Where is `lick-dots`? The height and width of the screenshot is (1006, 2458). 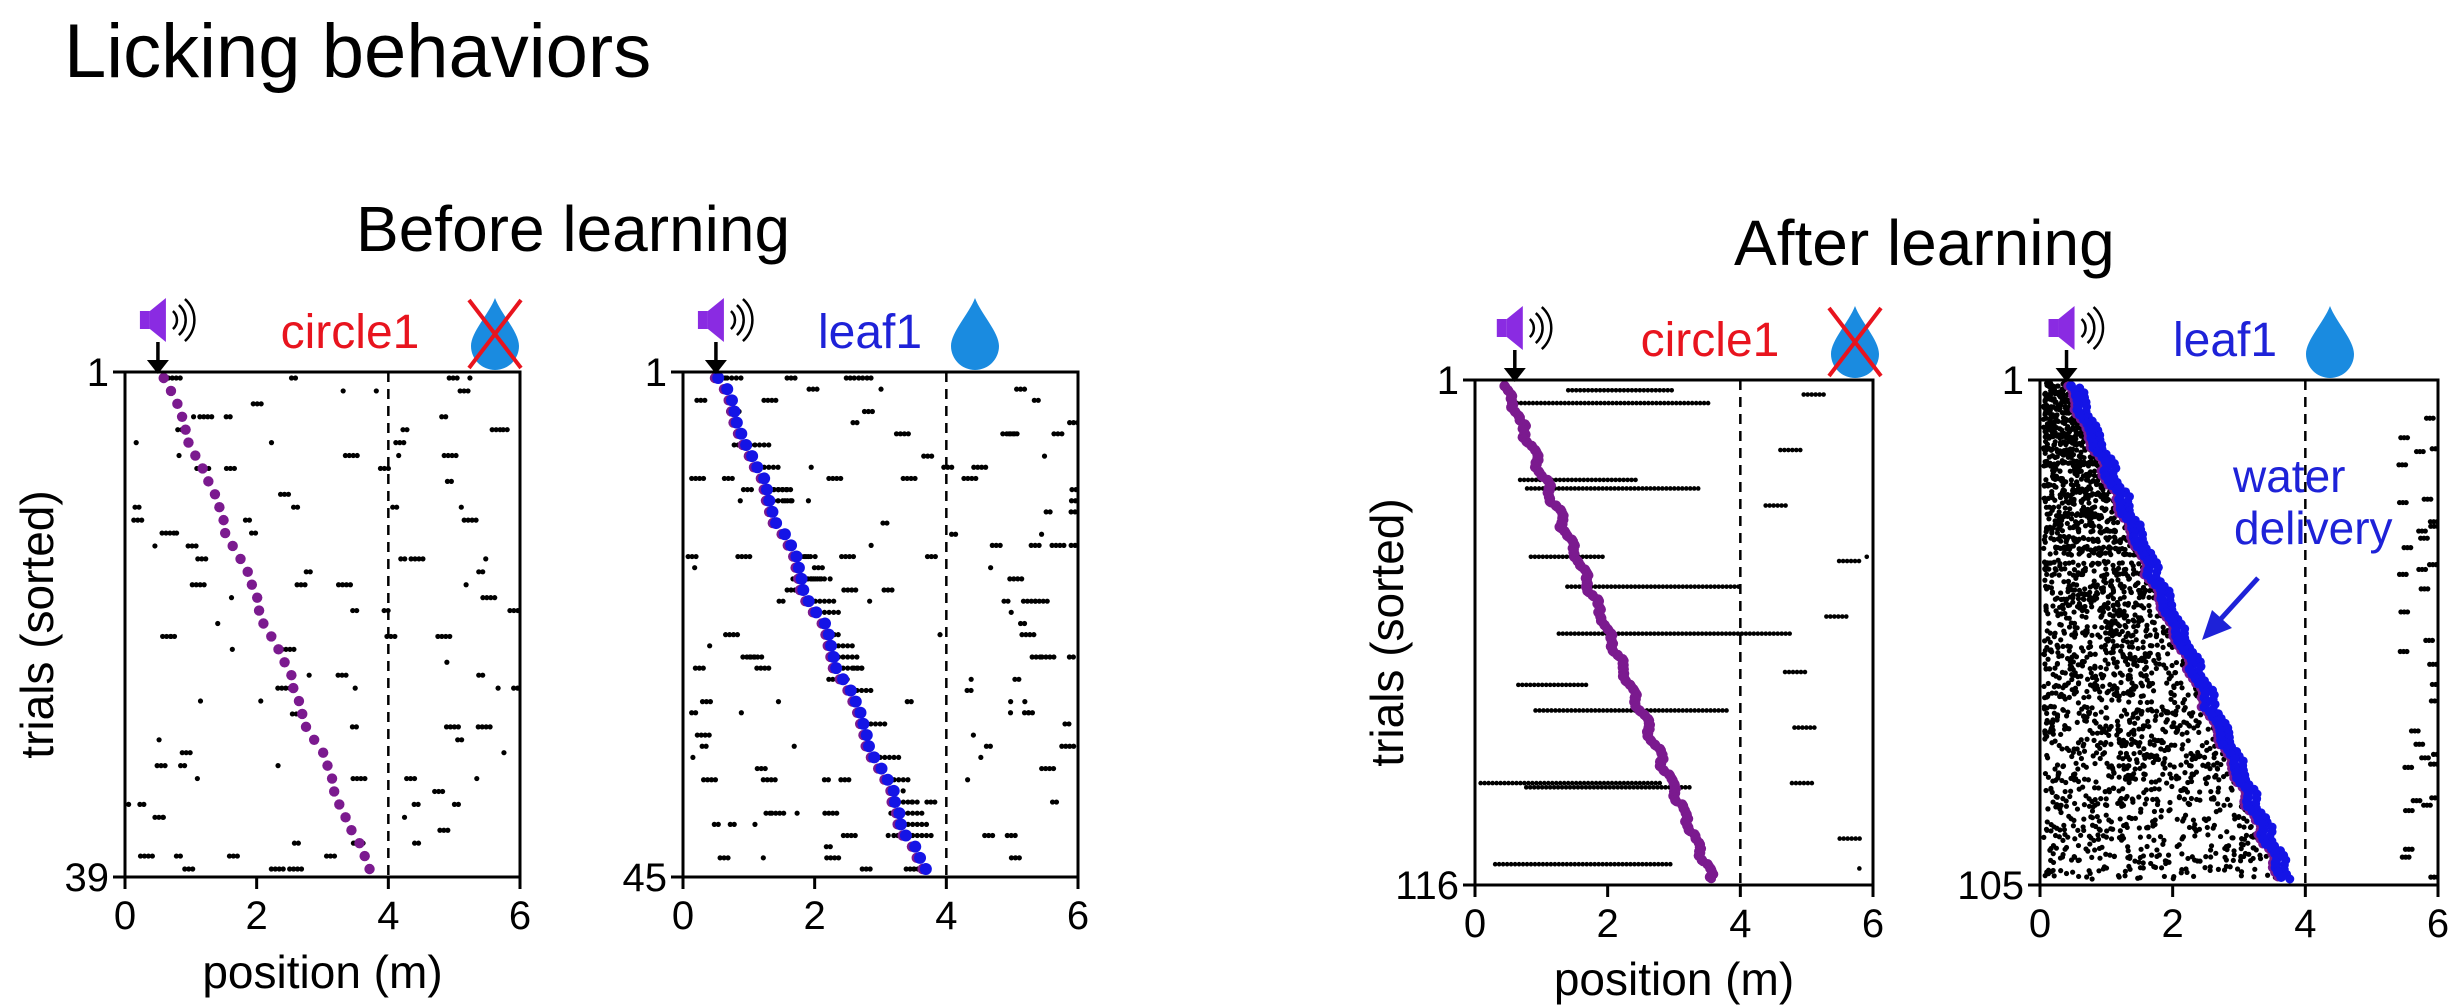
lick-dots is located at coordinates (881, 623).